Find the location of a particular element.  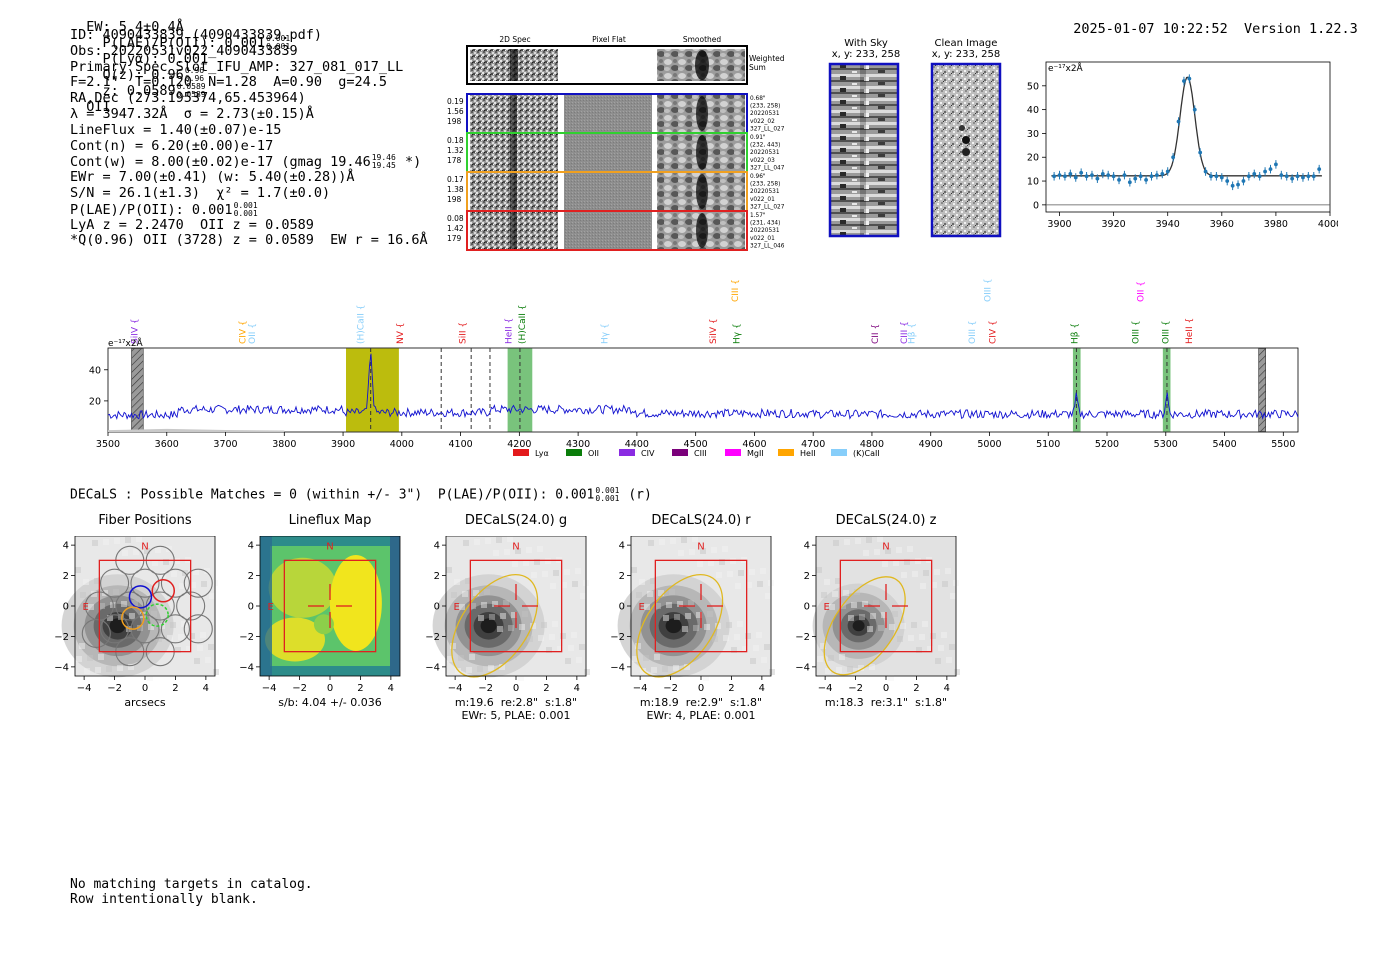

spec2d-row-stat: 198 is located at coordinates (454, 199).